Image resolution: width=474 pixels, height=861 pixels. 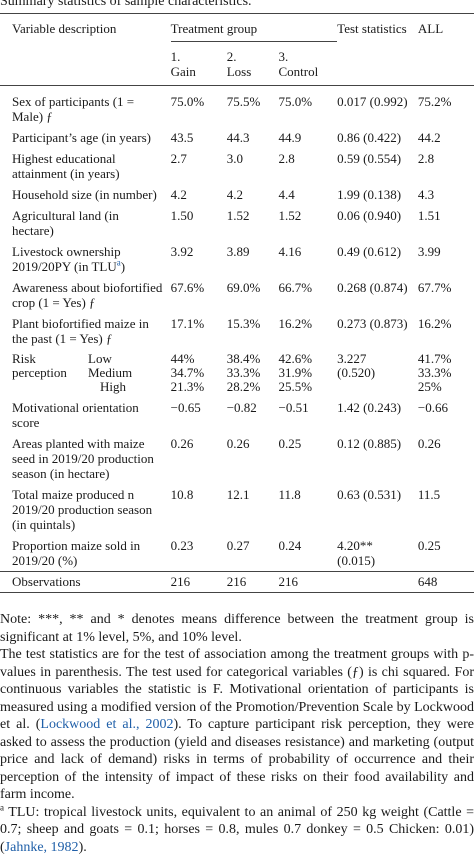 I want to click on header-test-statistics: Test statistics, so click(x=372, y=28).